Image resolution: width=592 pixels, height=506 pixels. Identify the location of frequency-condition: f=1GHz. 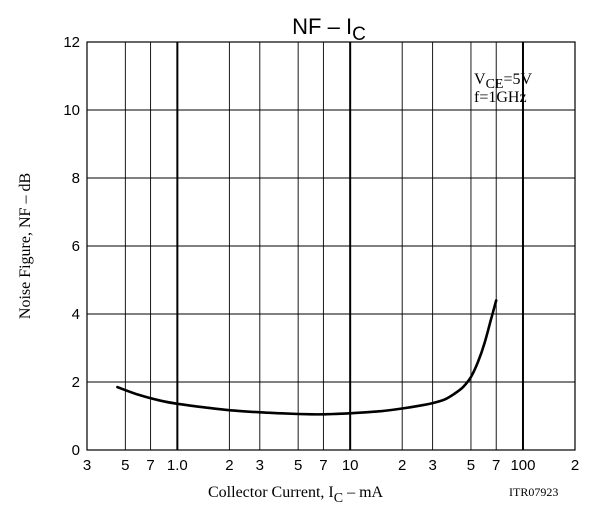
(500, 97).